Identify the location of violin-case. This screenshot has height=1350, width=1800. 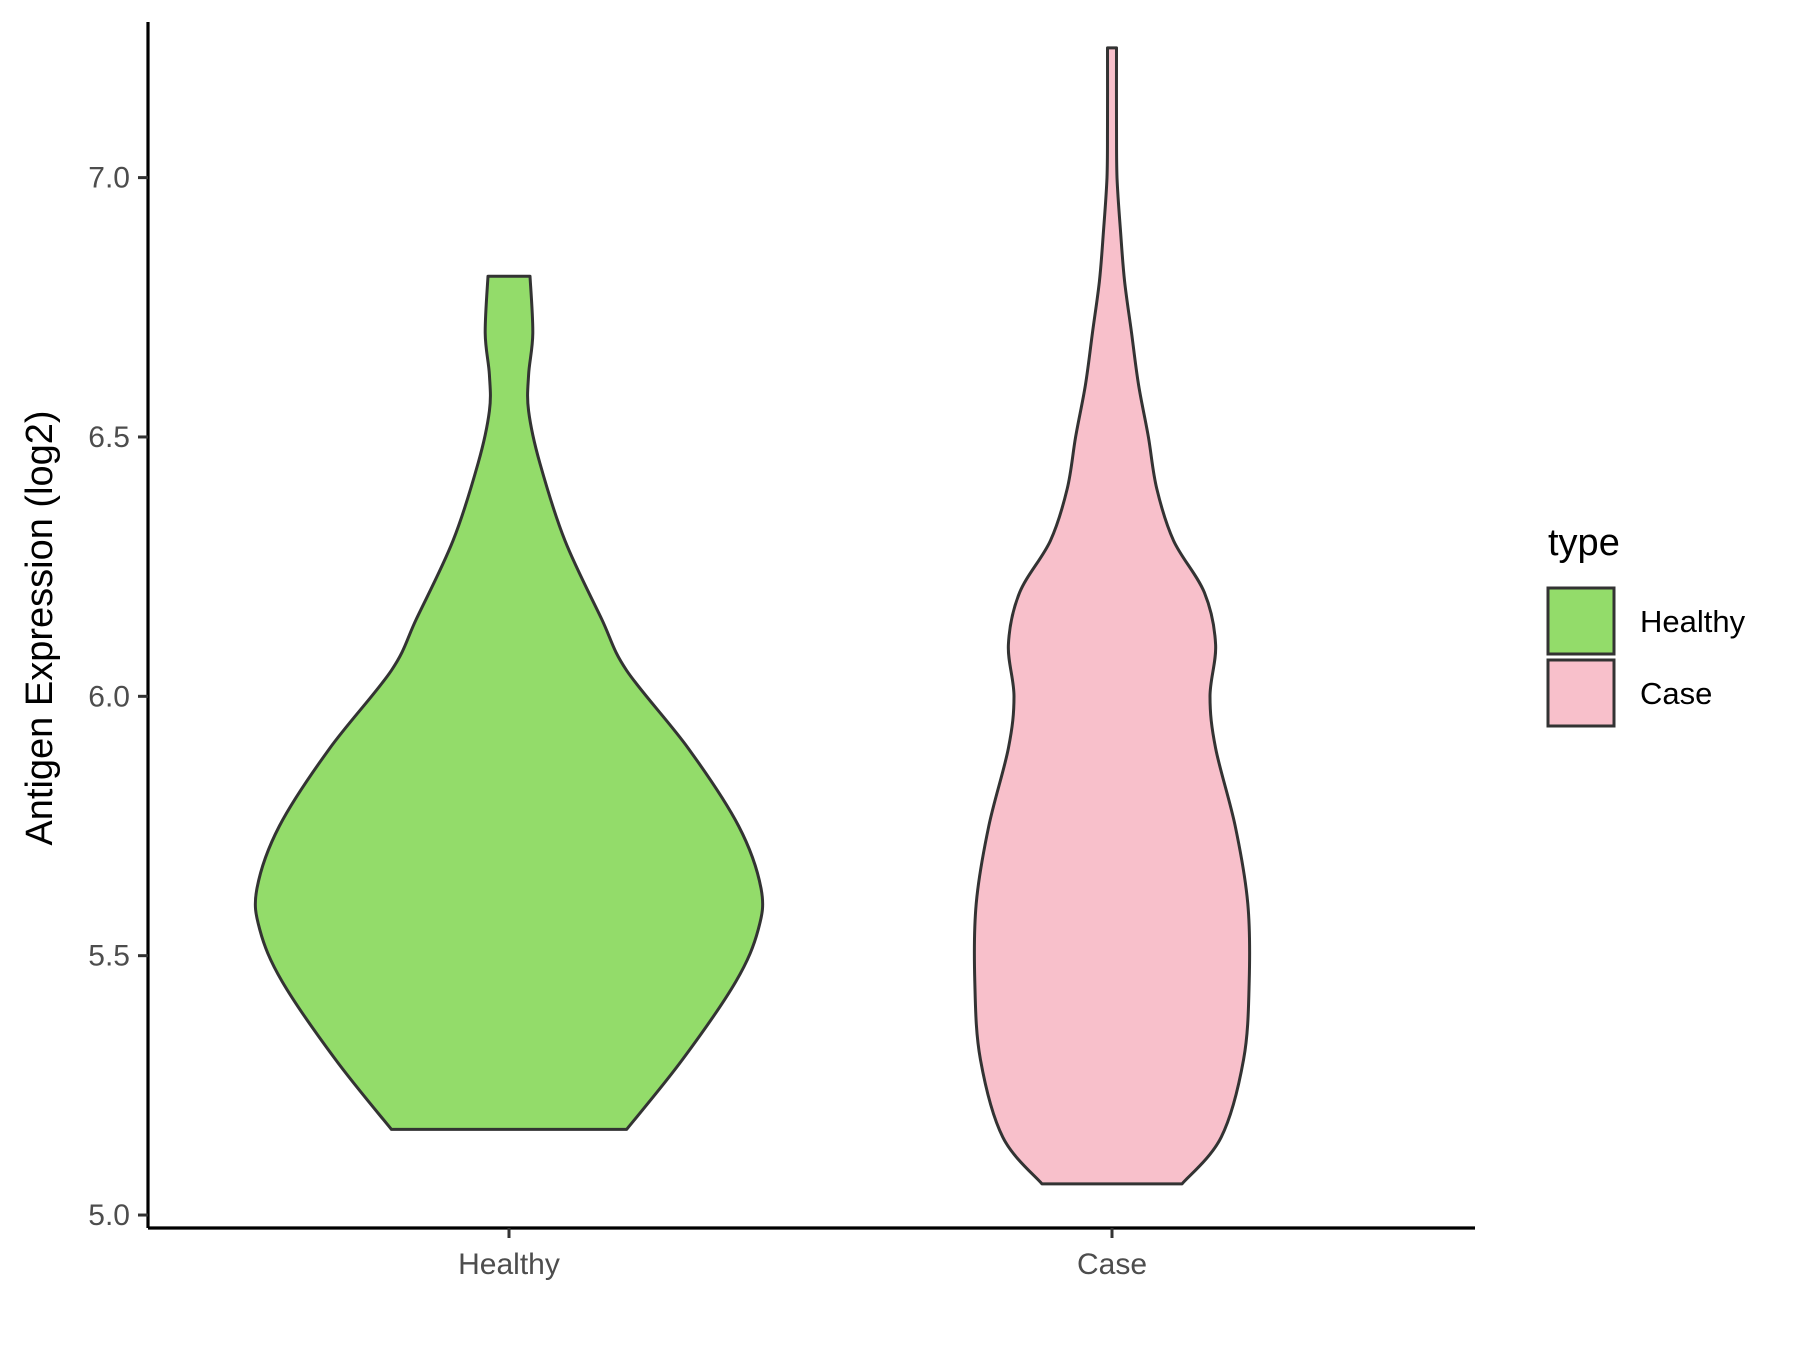
(1112, 616).